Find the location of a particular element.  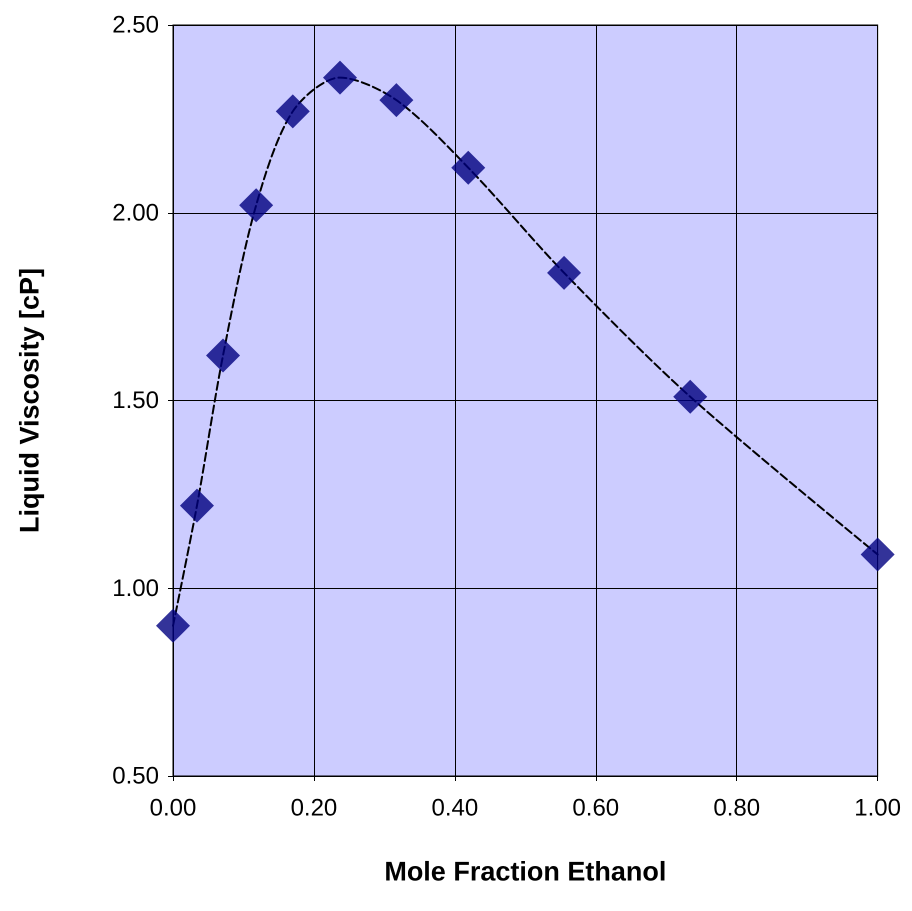

y-axis-title: Liquid Viscosity [cP] is located at coordinates (29, 401).